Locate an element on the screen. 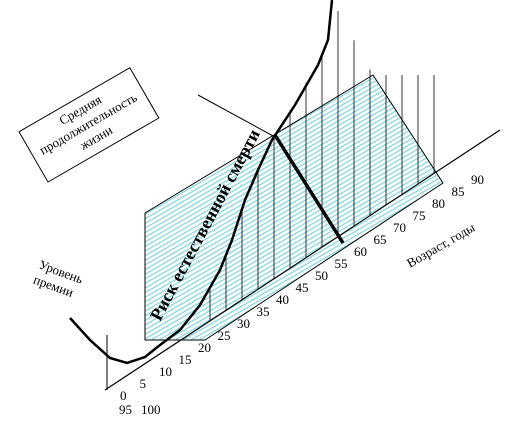 Image resolution: width=511 pixels, height=427 pixels. age-tick-label: 95 is located at coordinates (125, 409).